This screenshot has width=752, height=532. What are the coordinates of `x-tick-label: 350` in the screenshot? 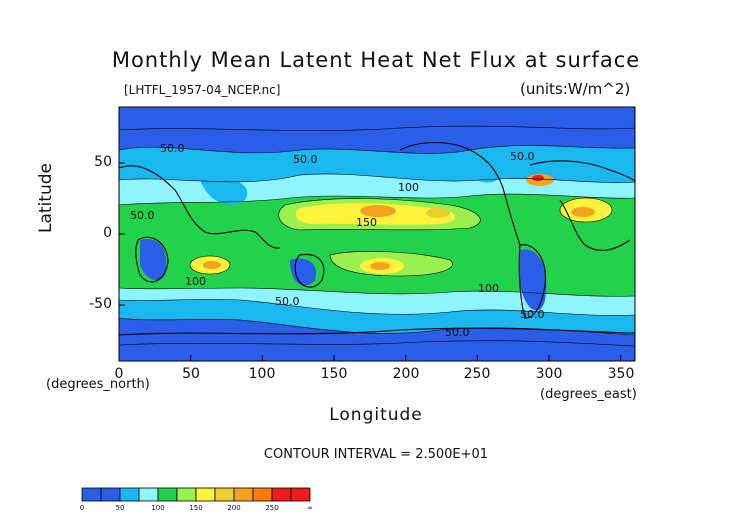 It's located at (621, 374).